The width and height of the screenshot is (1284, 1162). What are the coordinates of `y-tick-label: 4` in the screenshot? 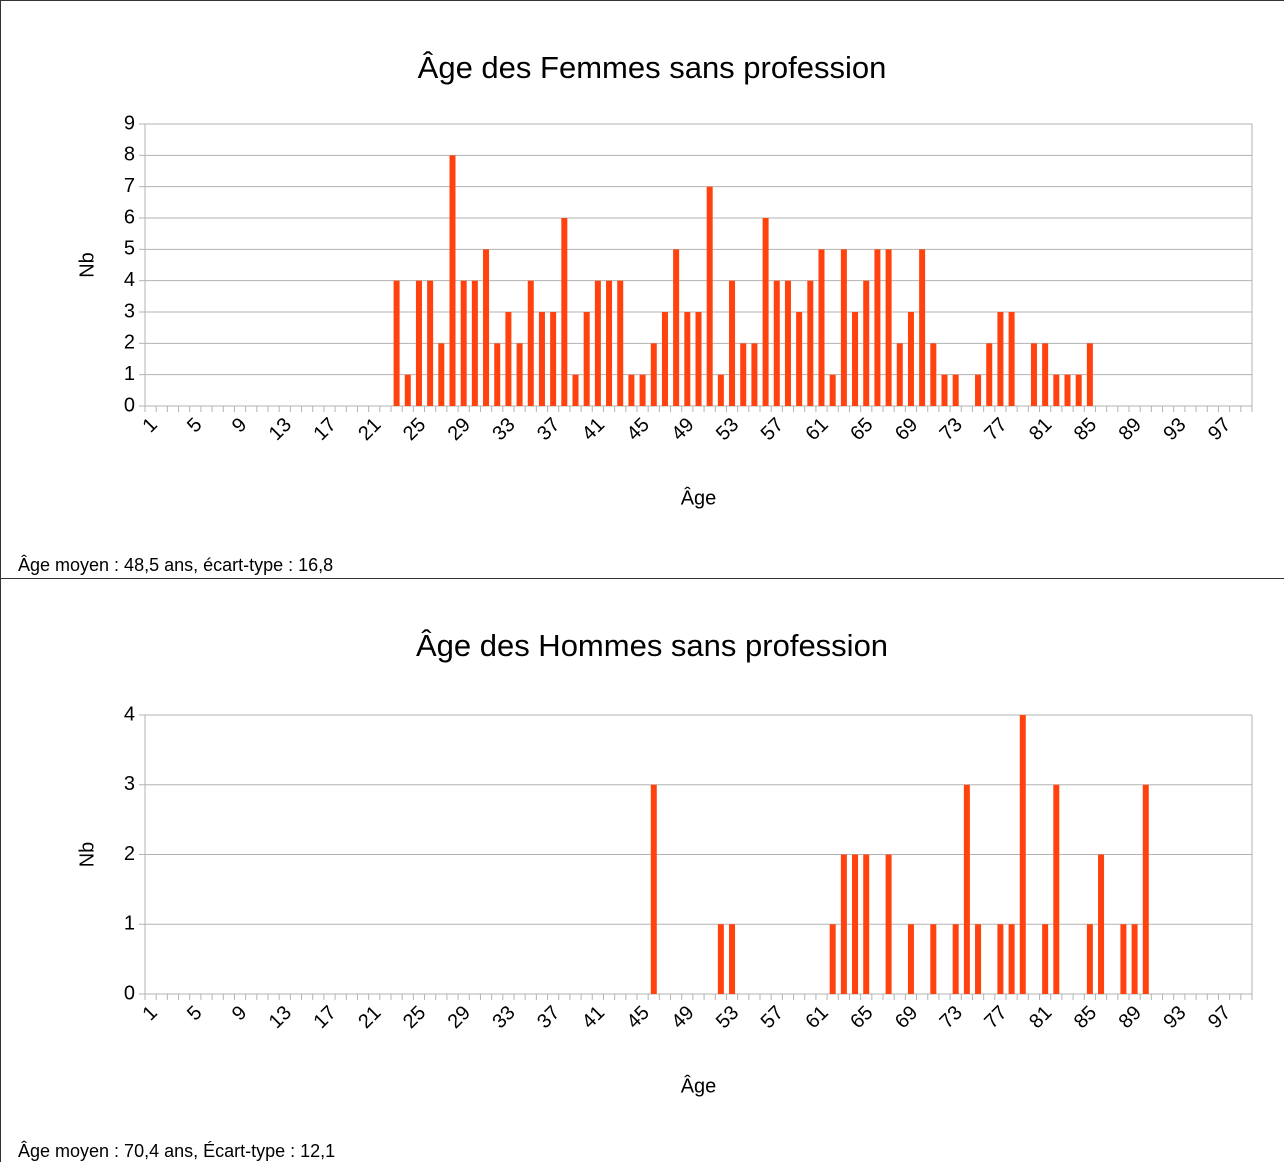 It's located at (129, 280).